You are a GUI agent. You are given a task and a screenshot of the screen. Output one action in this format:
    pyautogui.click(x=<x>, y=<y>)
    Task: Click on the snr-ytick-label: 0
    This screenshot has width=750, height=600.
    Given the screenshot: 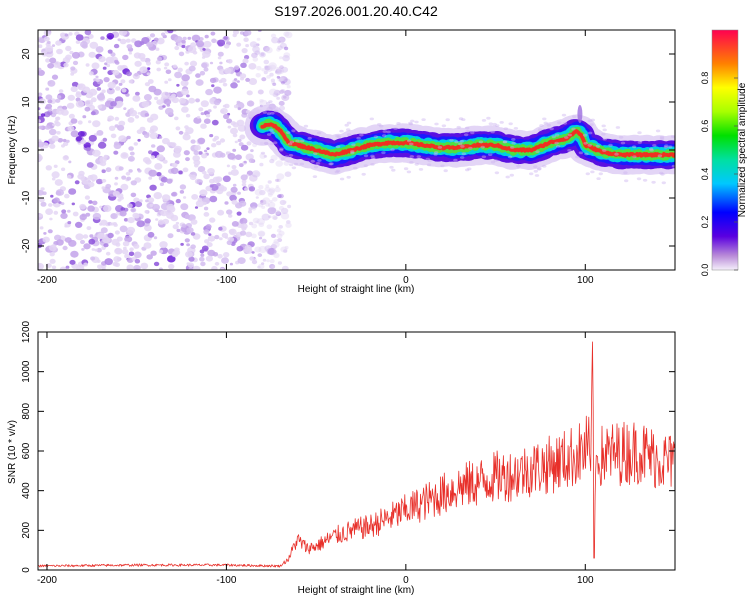 What is the action you would take?
    pyautogui.click(x=26, y=570)
    